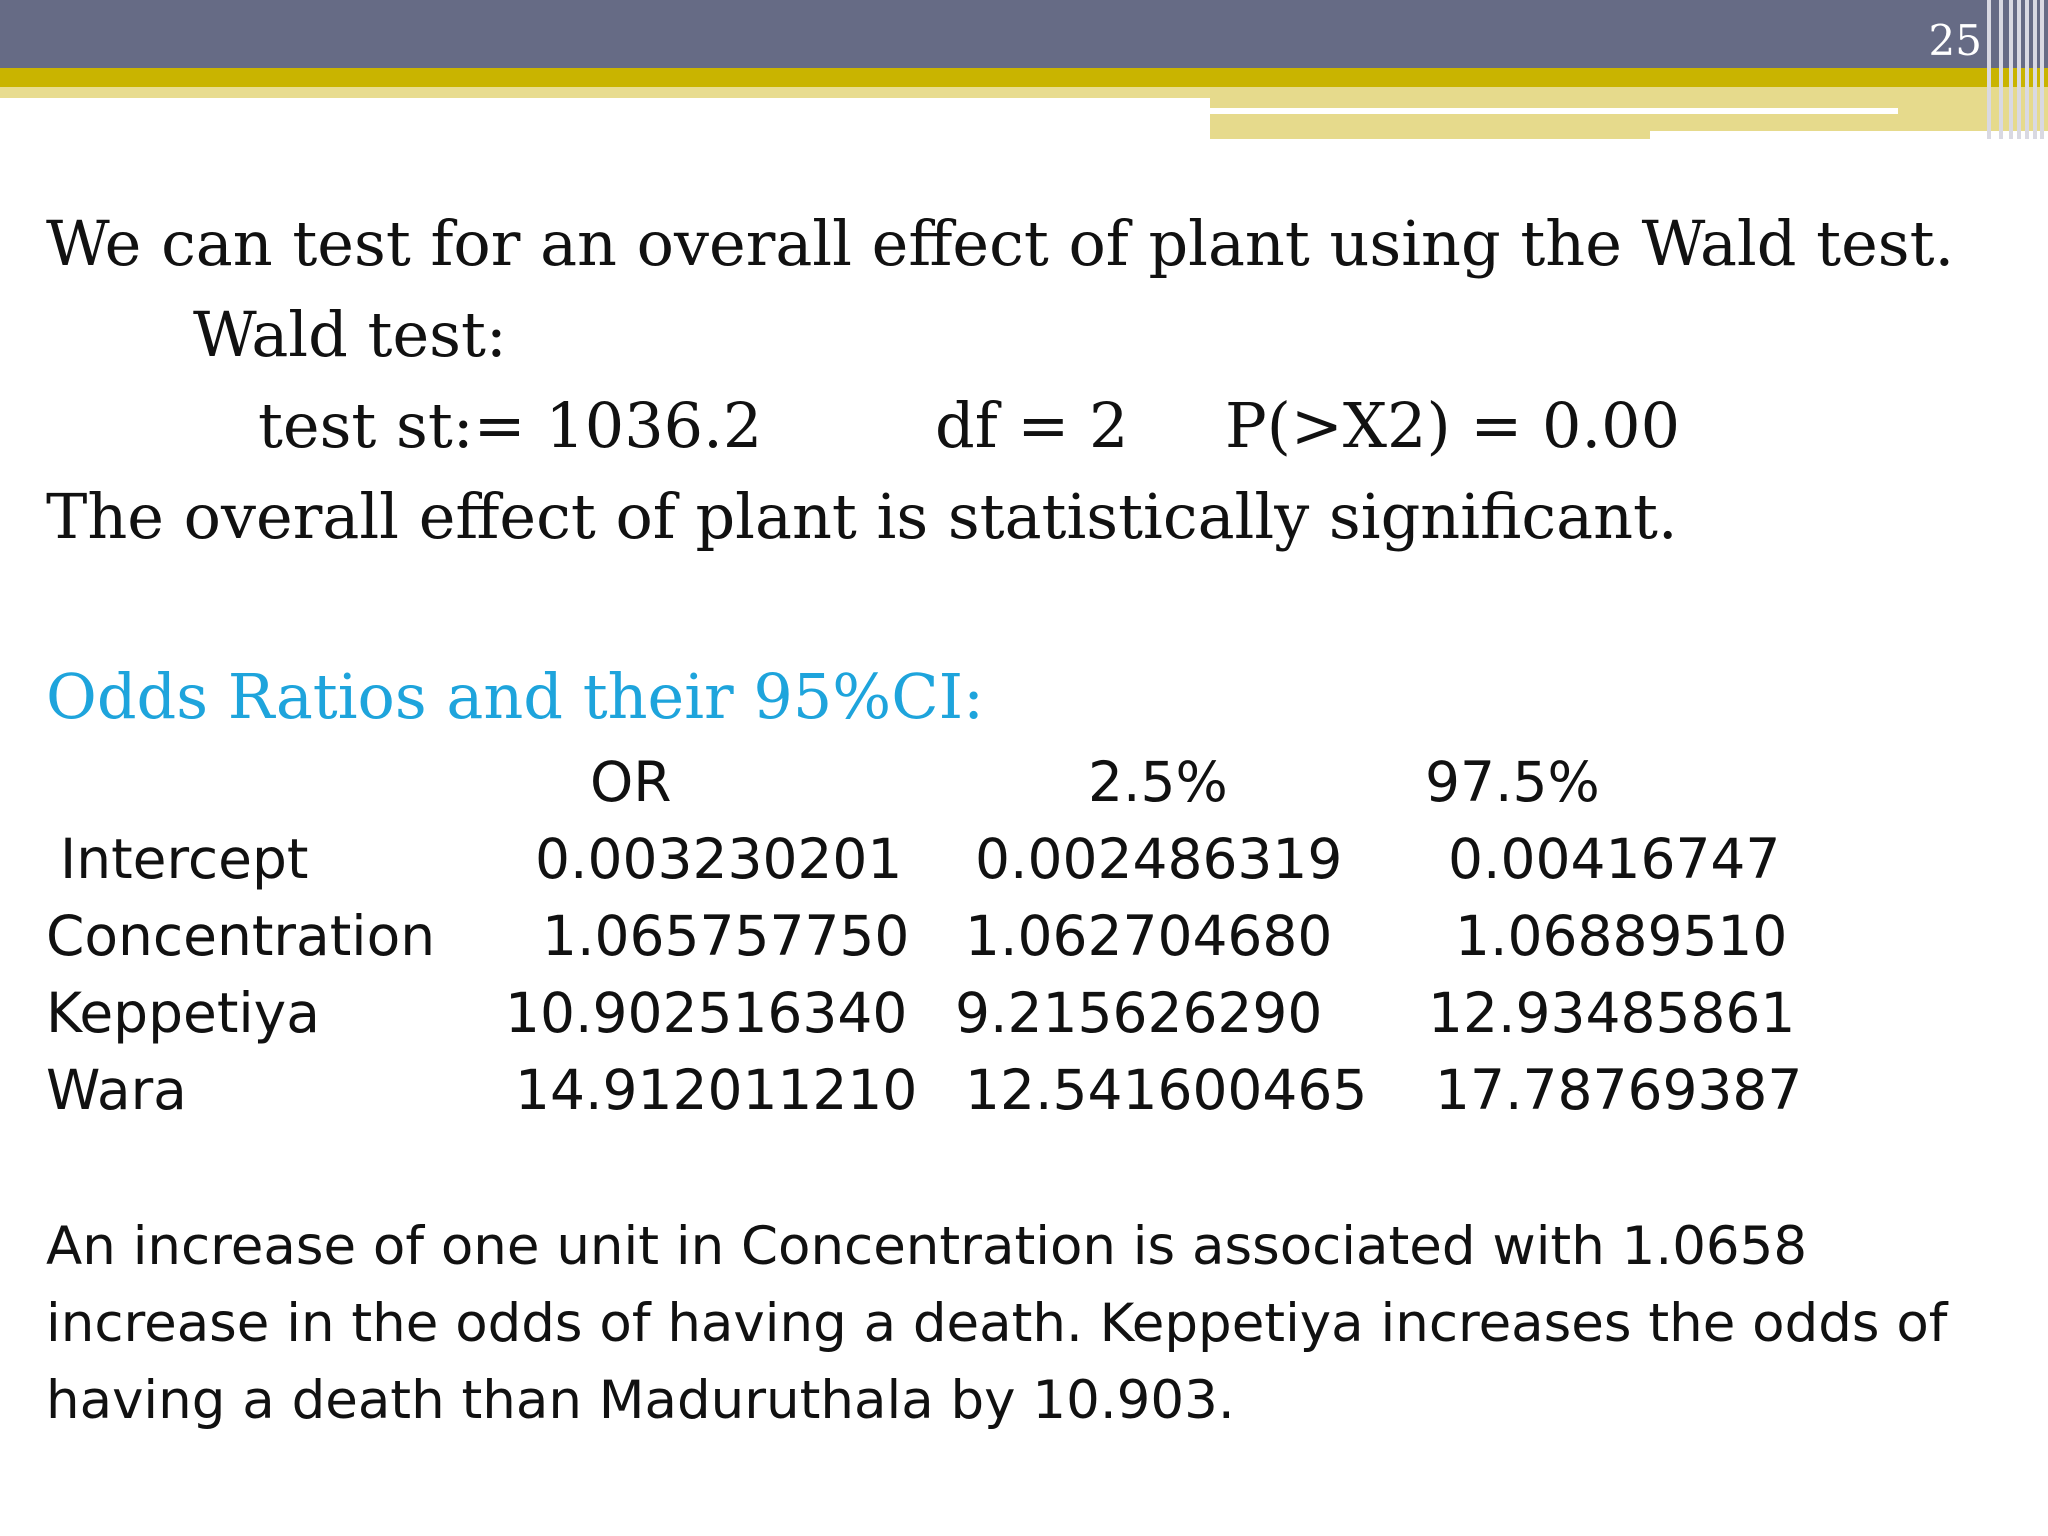  Describe the element at coordinates (605, 92) in the screenshot. I see `header-pale-band-left` at that location.